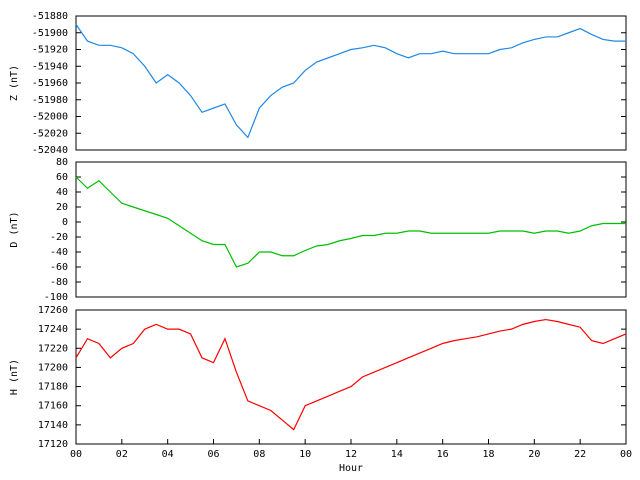 Image resolution: width=640 pixels, height=480 pixels. What do you see at coordinates (50, 150) in the screenshot?
I see `y-tick-label: -52040` at bounding box center [50, 150].